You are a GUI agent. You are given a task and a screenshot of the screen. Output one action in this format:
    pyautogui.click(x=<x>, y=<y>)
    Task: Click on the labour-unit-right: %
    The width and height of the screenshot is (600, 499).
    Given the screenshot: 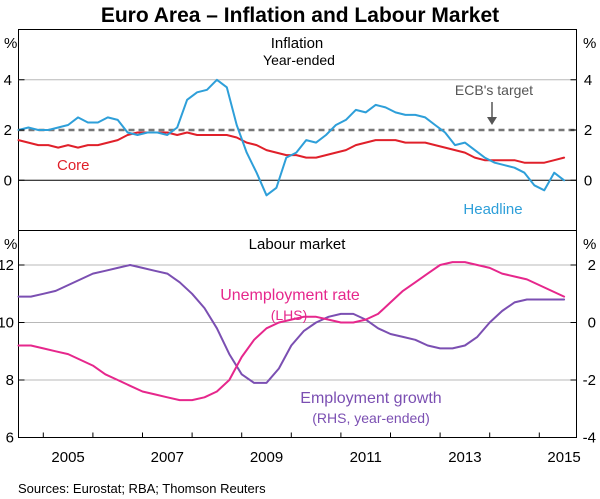 What is the action you would take?
    pyautogui.click(x=589, y=244)
    